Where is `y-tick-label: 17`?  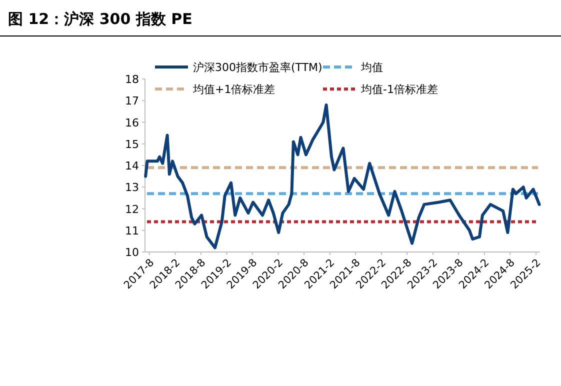
y-tick-label: 17 is located at coordinates (132, 101).